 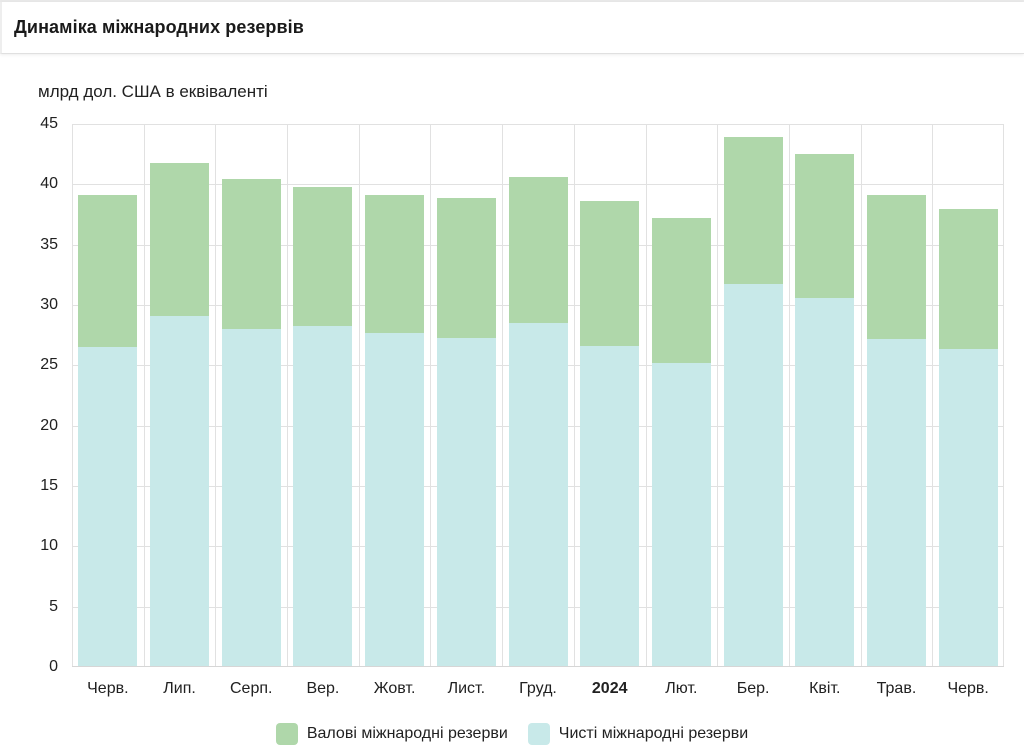 I want to click on y-axis-tick-45: 45, so click(x=49, y=123).